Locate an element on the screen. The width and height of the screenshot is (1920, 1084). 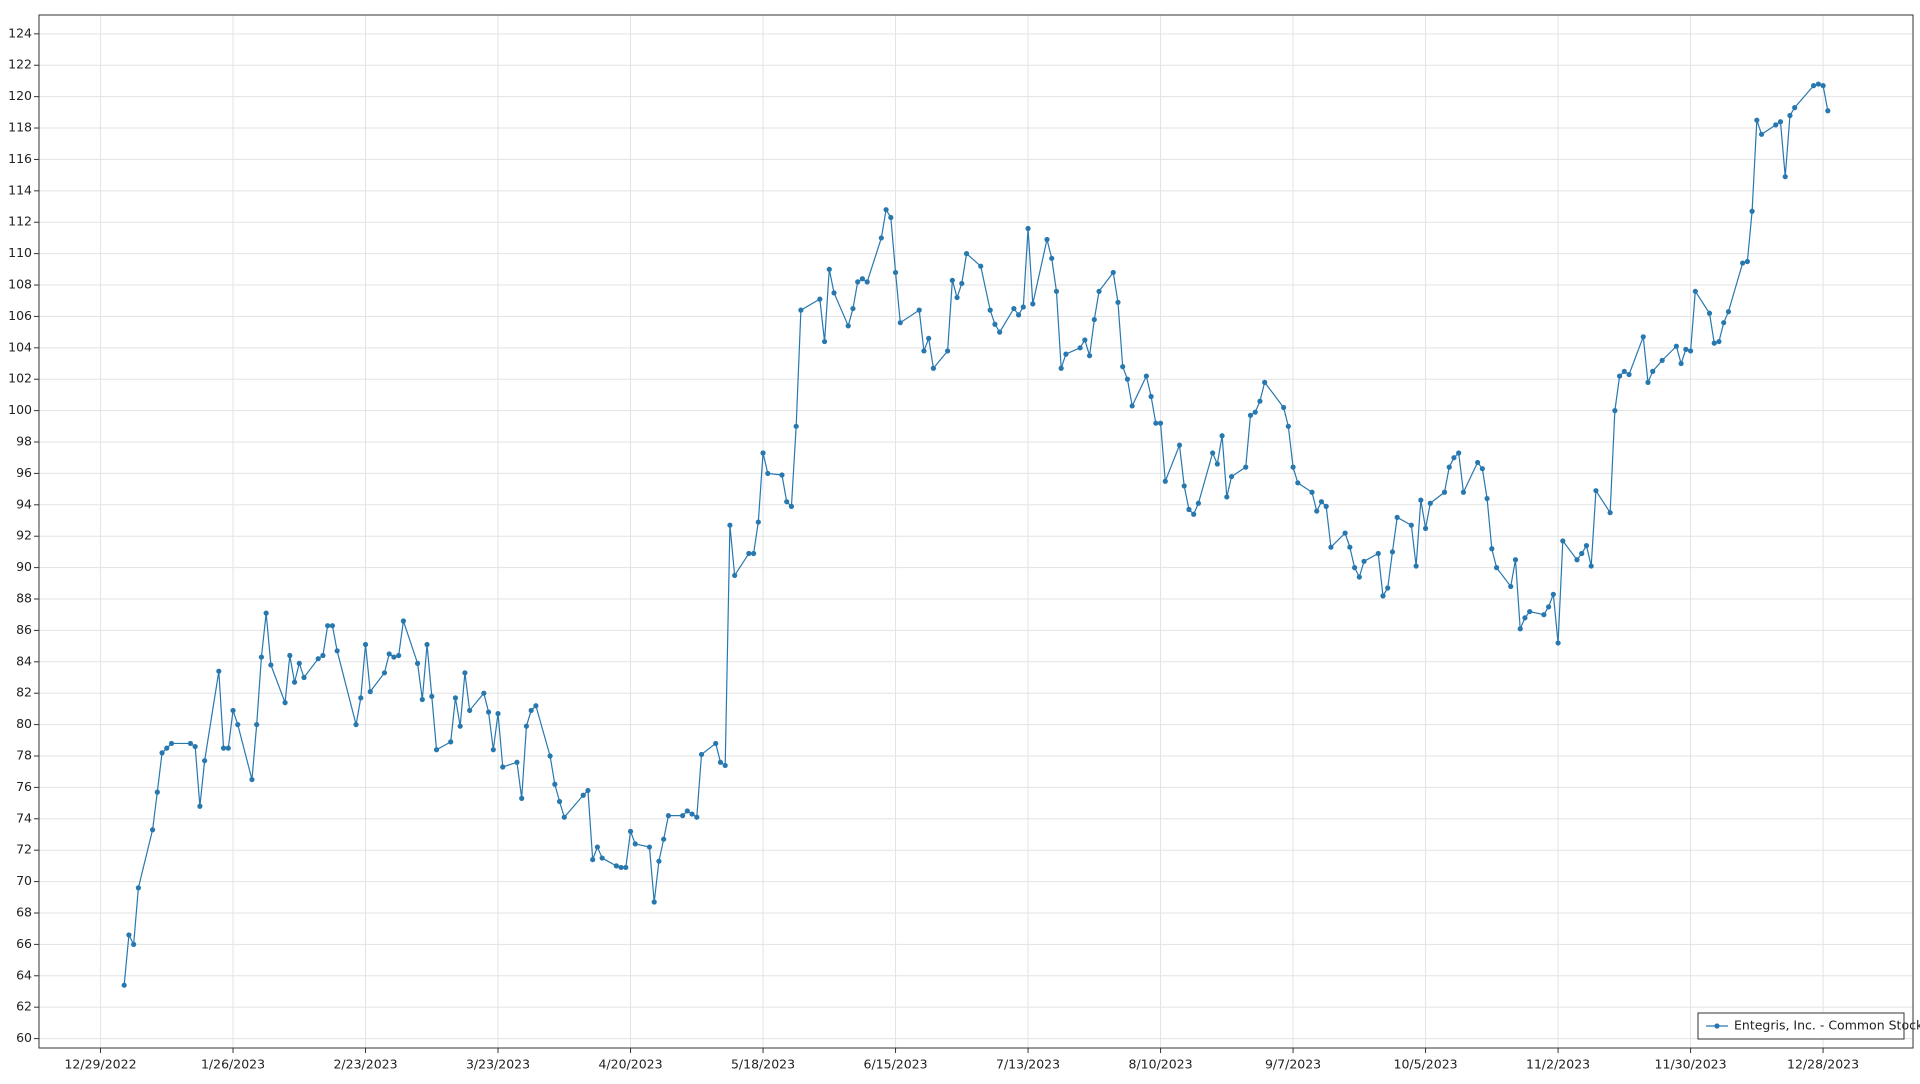
y-tick-label: 94 is located at coordinates (24, 503).